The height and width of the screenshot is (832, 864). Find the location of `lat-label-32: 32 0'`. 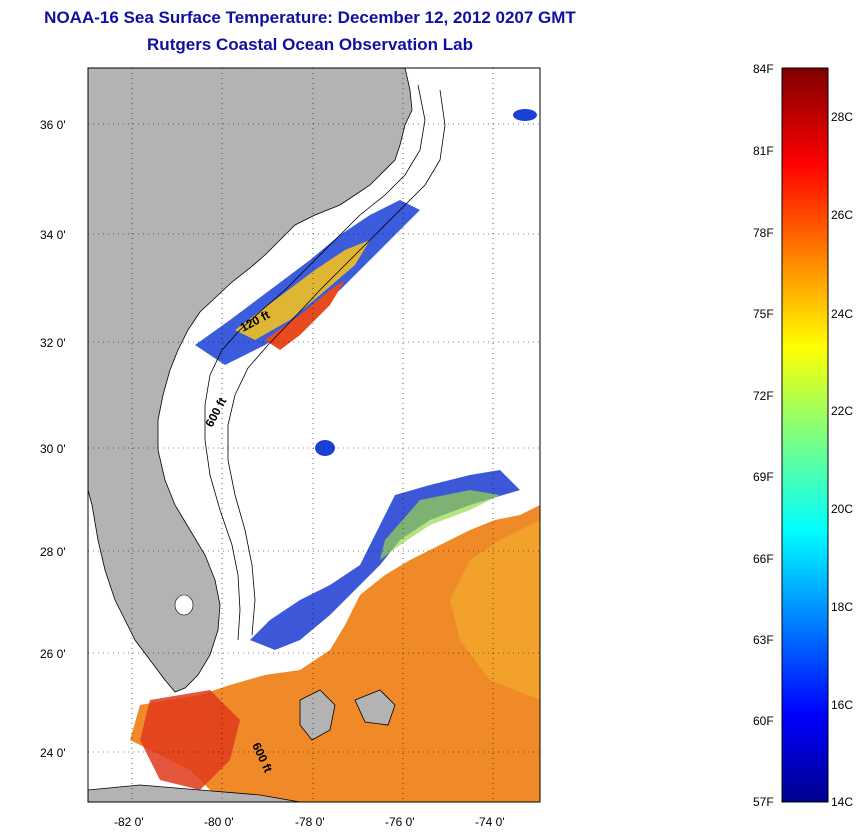

lat-label-32: 32 0' is located at coordinates (53, 343).